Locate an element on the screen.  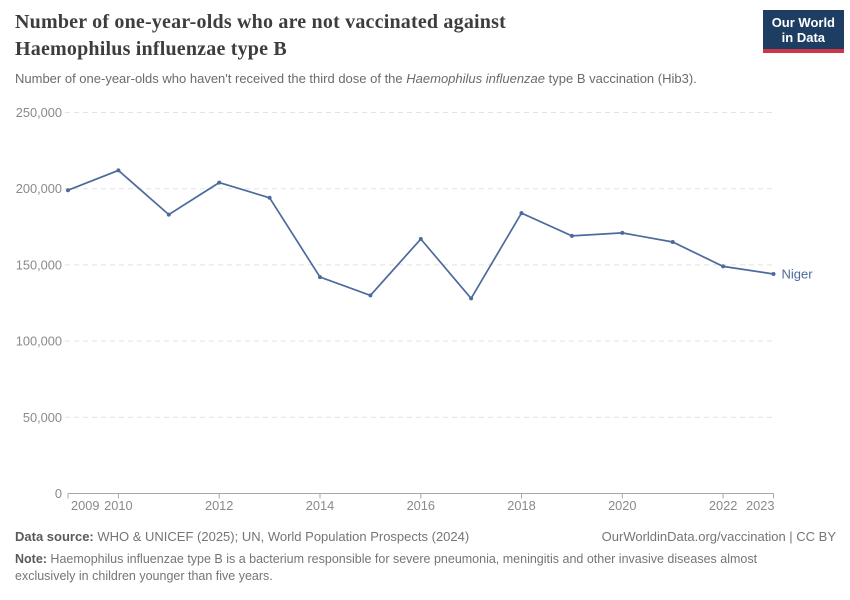
y-axis-tick-label: 200,000 is located at coordinates (39, 188).